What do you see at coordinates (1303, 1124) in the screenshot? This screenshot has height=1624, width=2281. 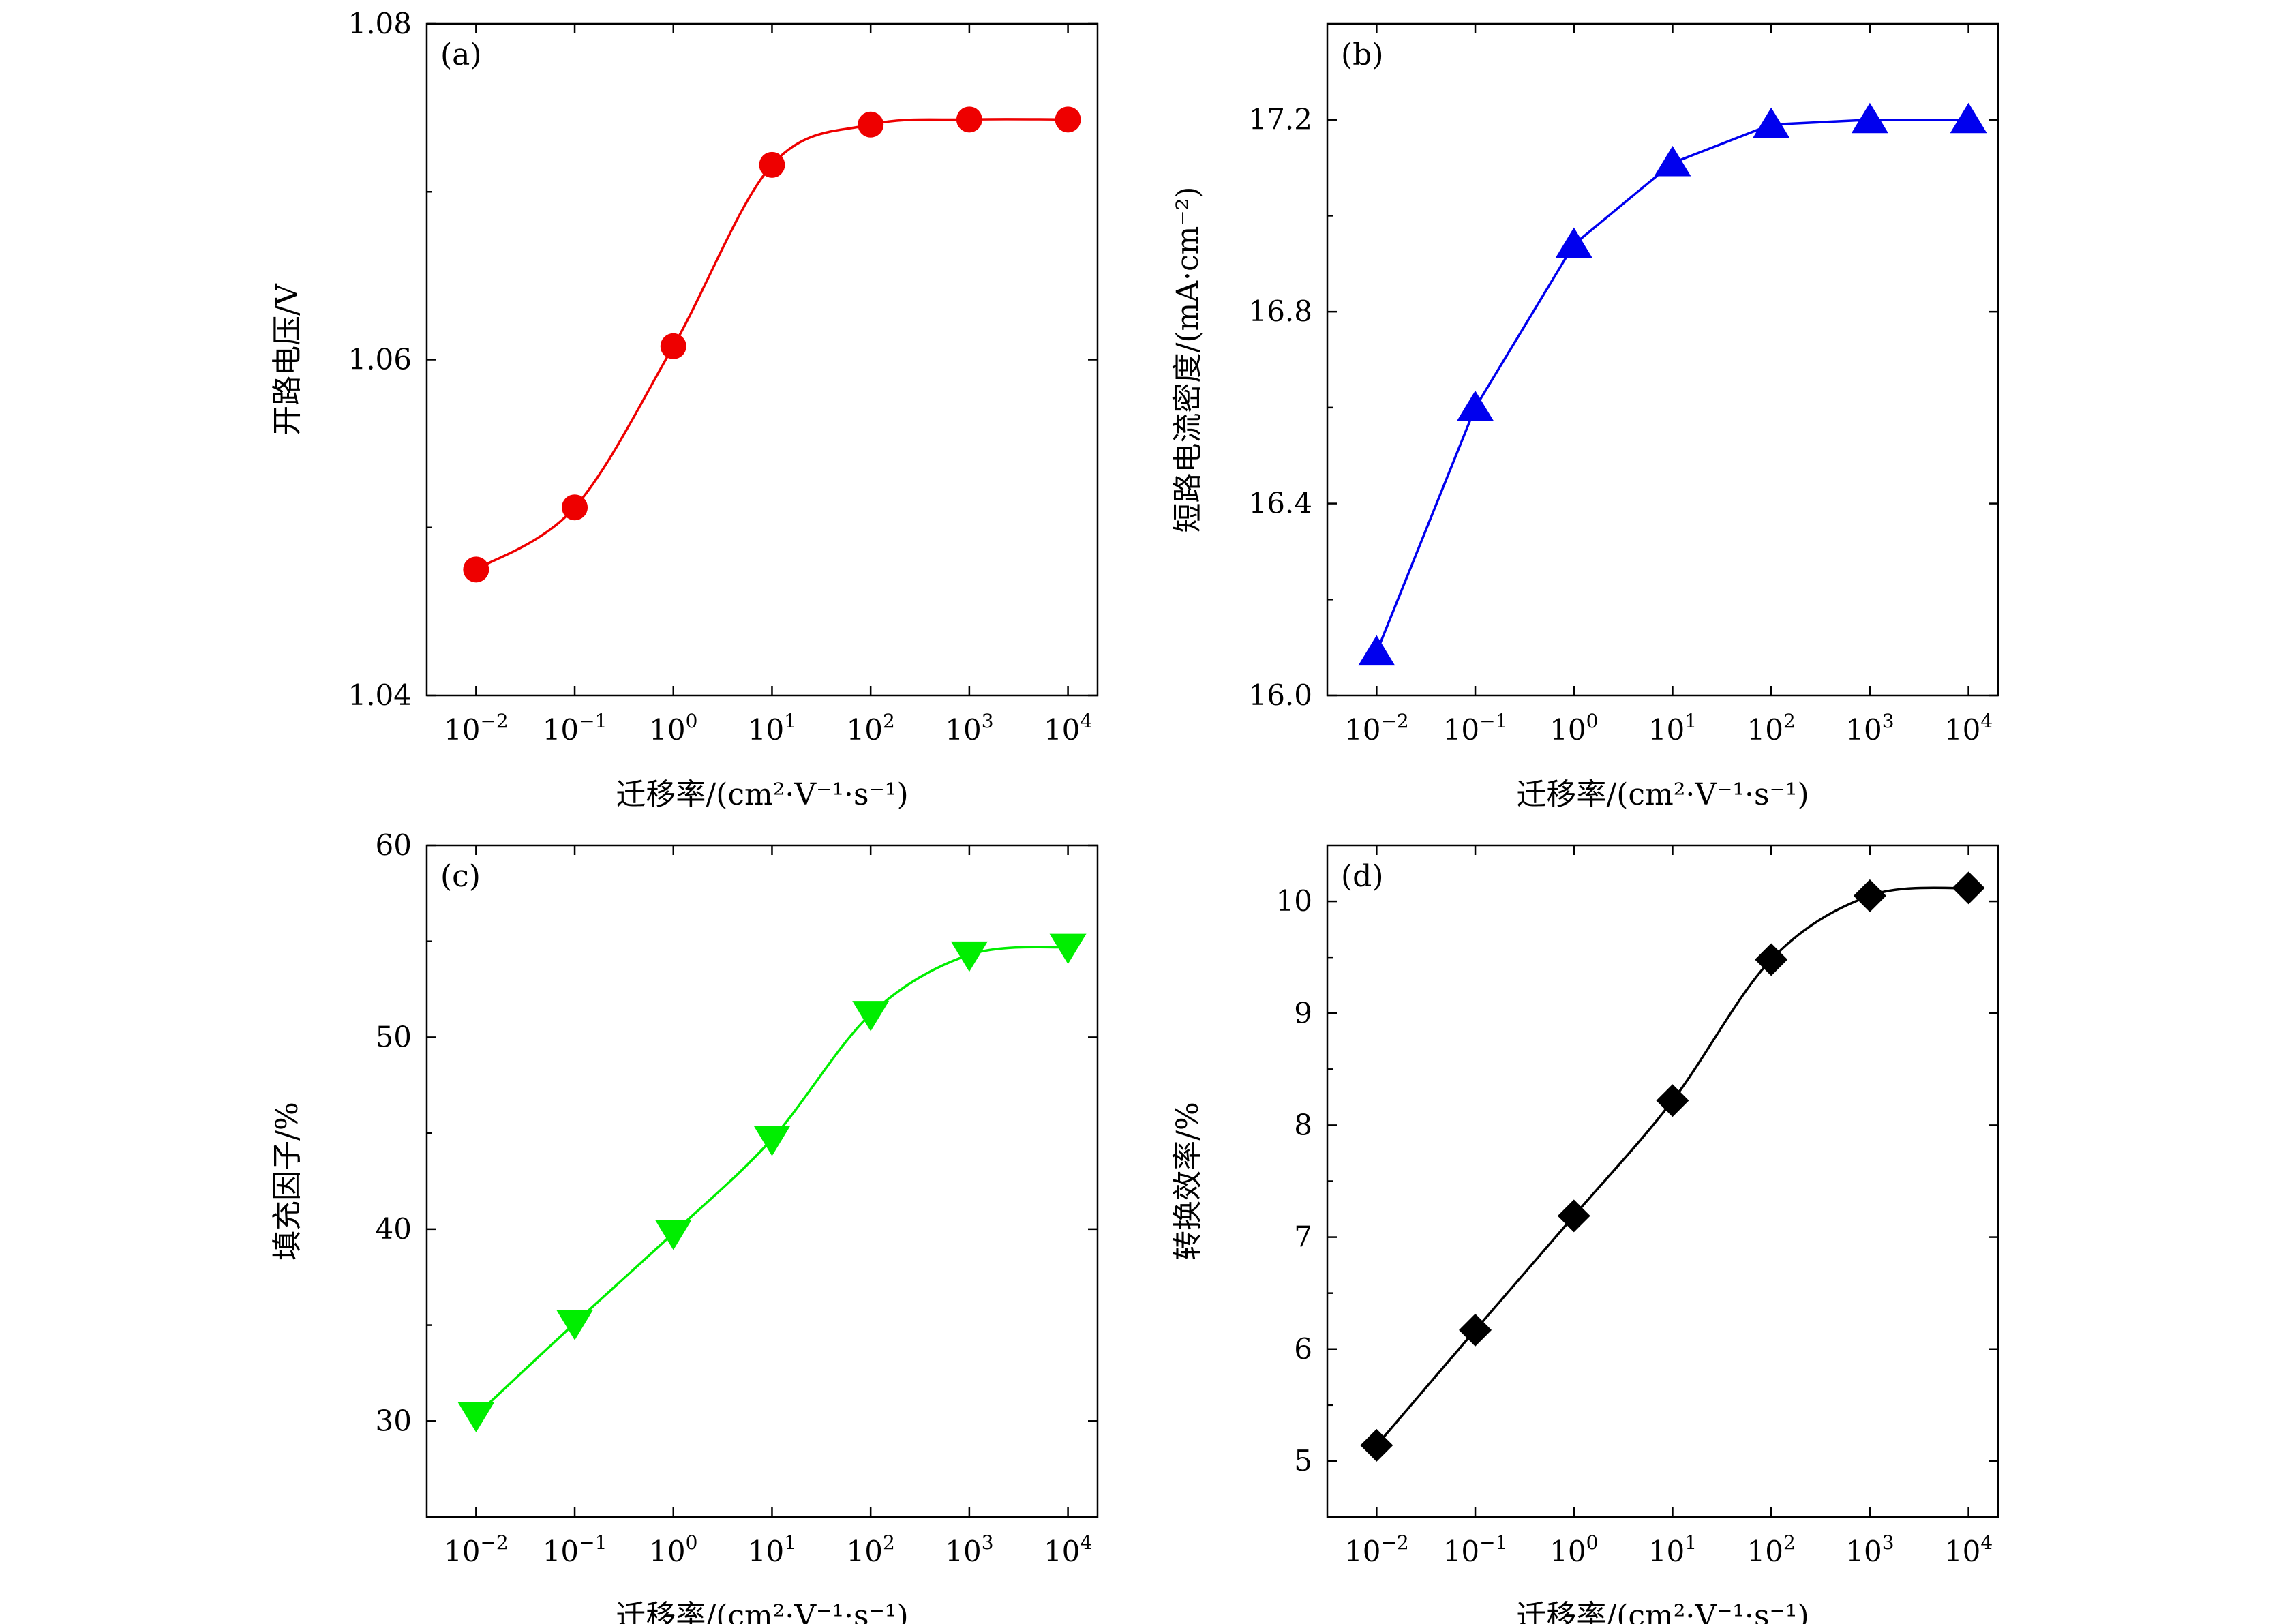 I see `y-tick-label: 8` at bounding box center [1303, 1124].